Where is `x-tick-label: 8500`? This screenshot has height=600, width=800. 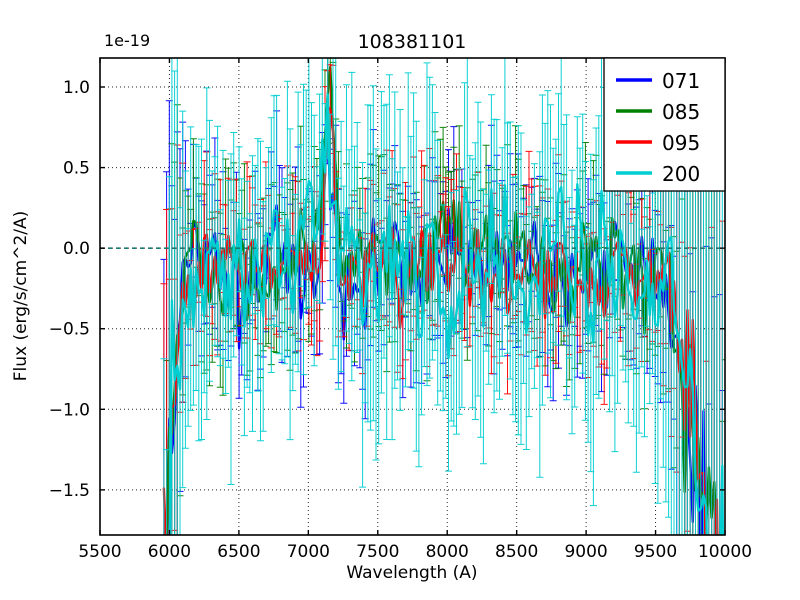
x-tick-label: 8500 is located at coordinates (516, 552).